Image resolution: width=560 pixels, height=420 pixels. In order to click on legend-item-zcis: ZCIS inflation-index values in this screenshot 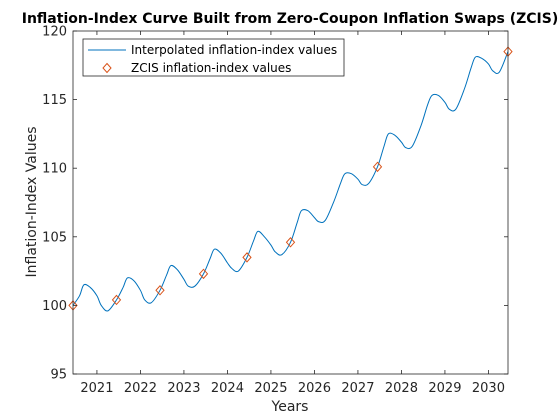, I will do `click(211, 68)`.